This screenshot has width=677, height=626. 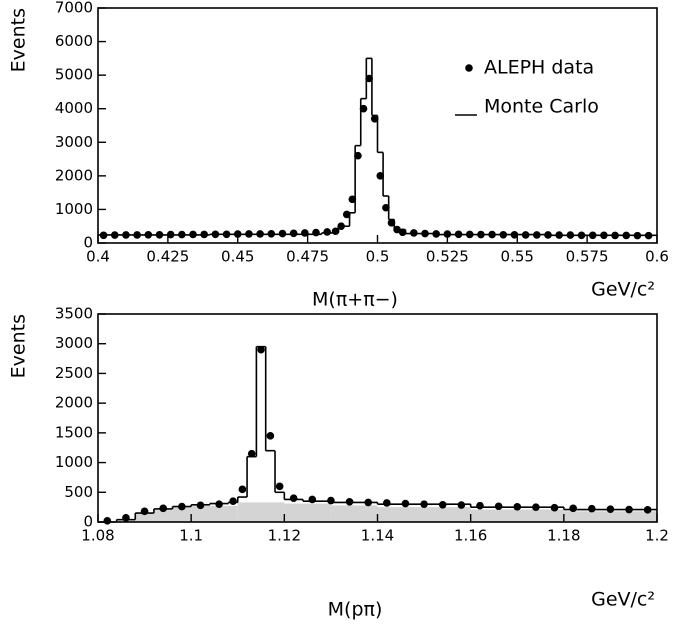 What do you see at coordinates (74, 108) in the screenshot?
I see `y-tick-label: 4000` at bounding box center [74, 108].